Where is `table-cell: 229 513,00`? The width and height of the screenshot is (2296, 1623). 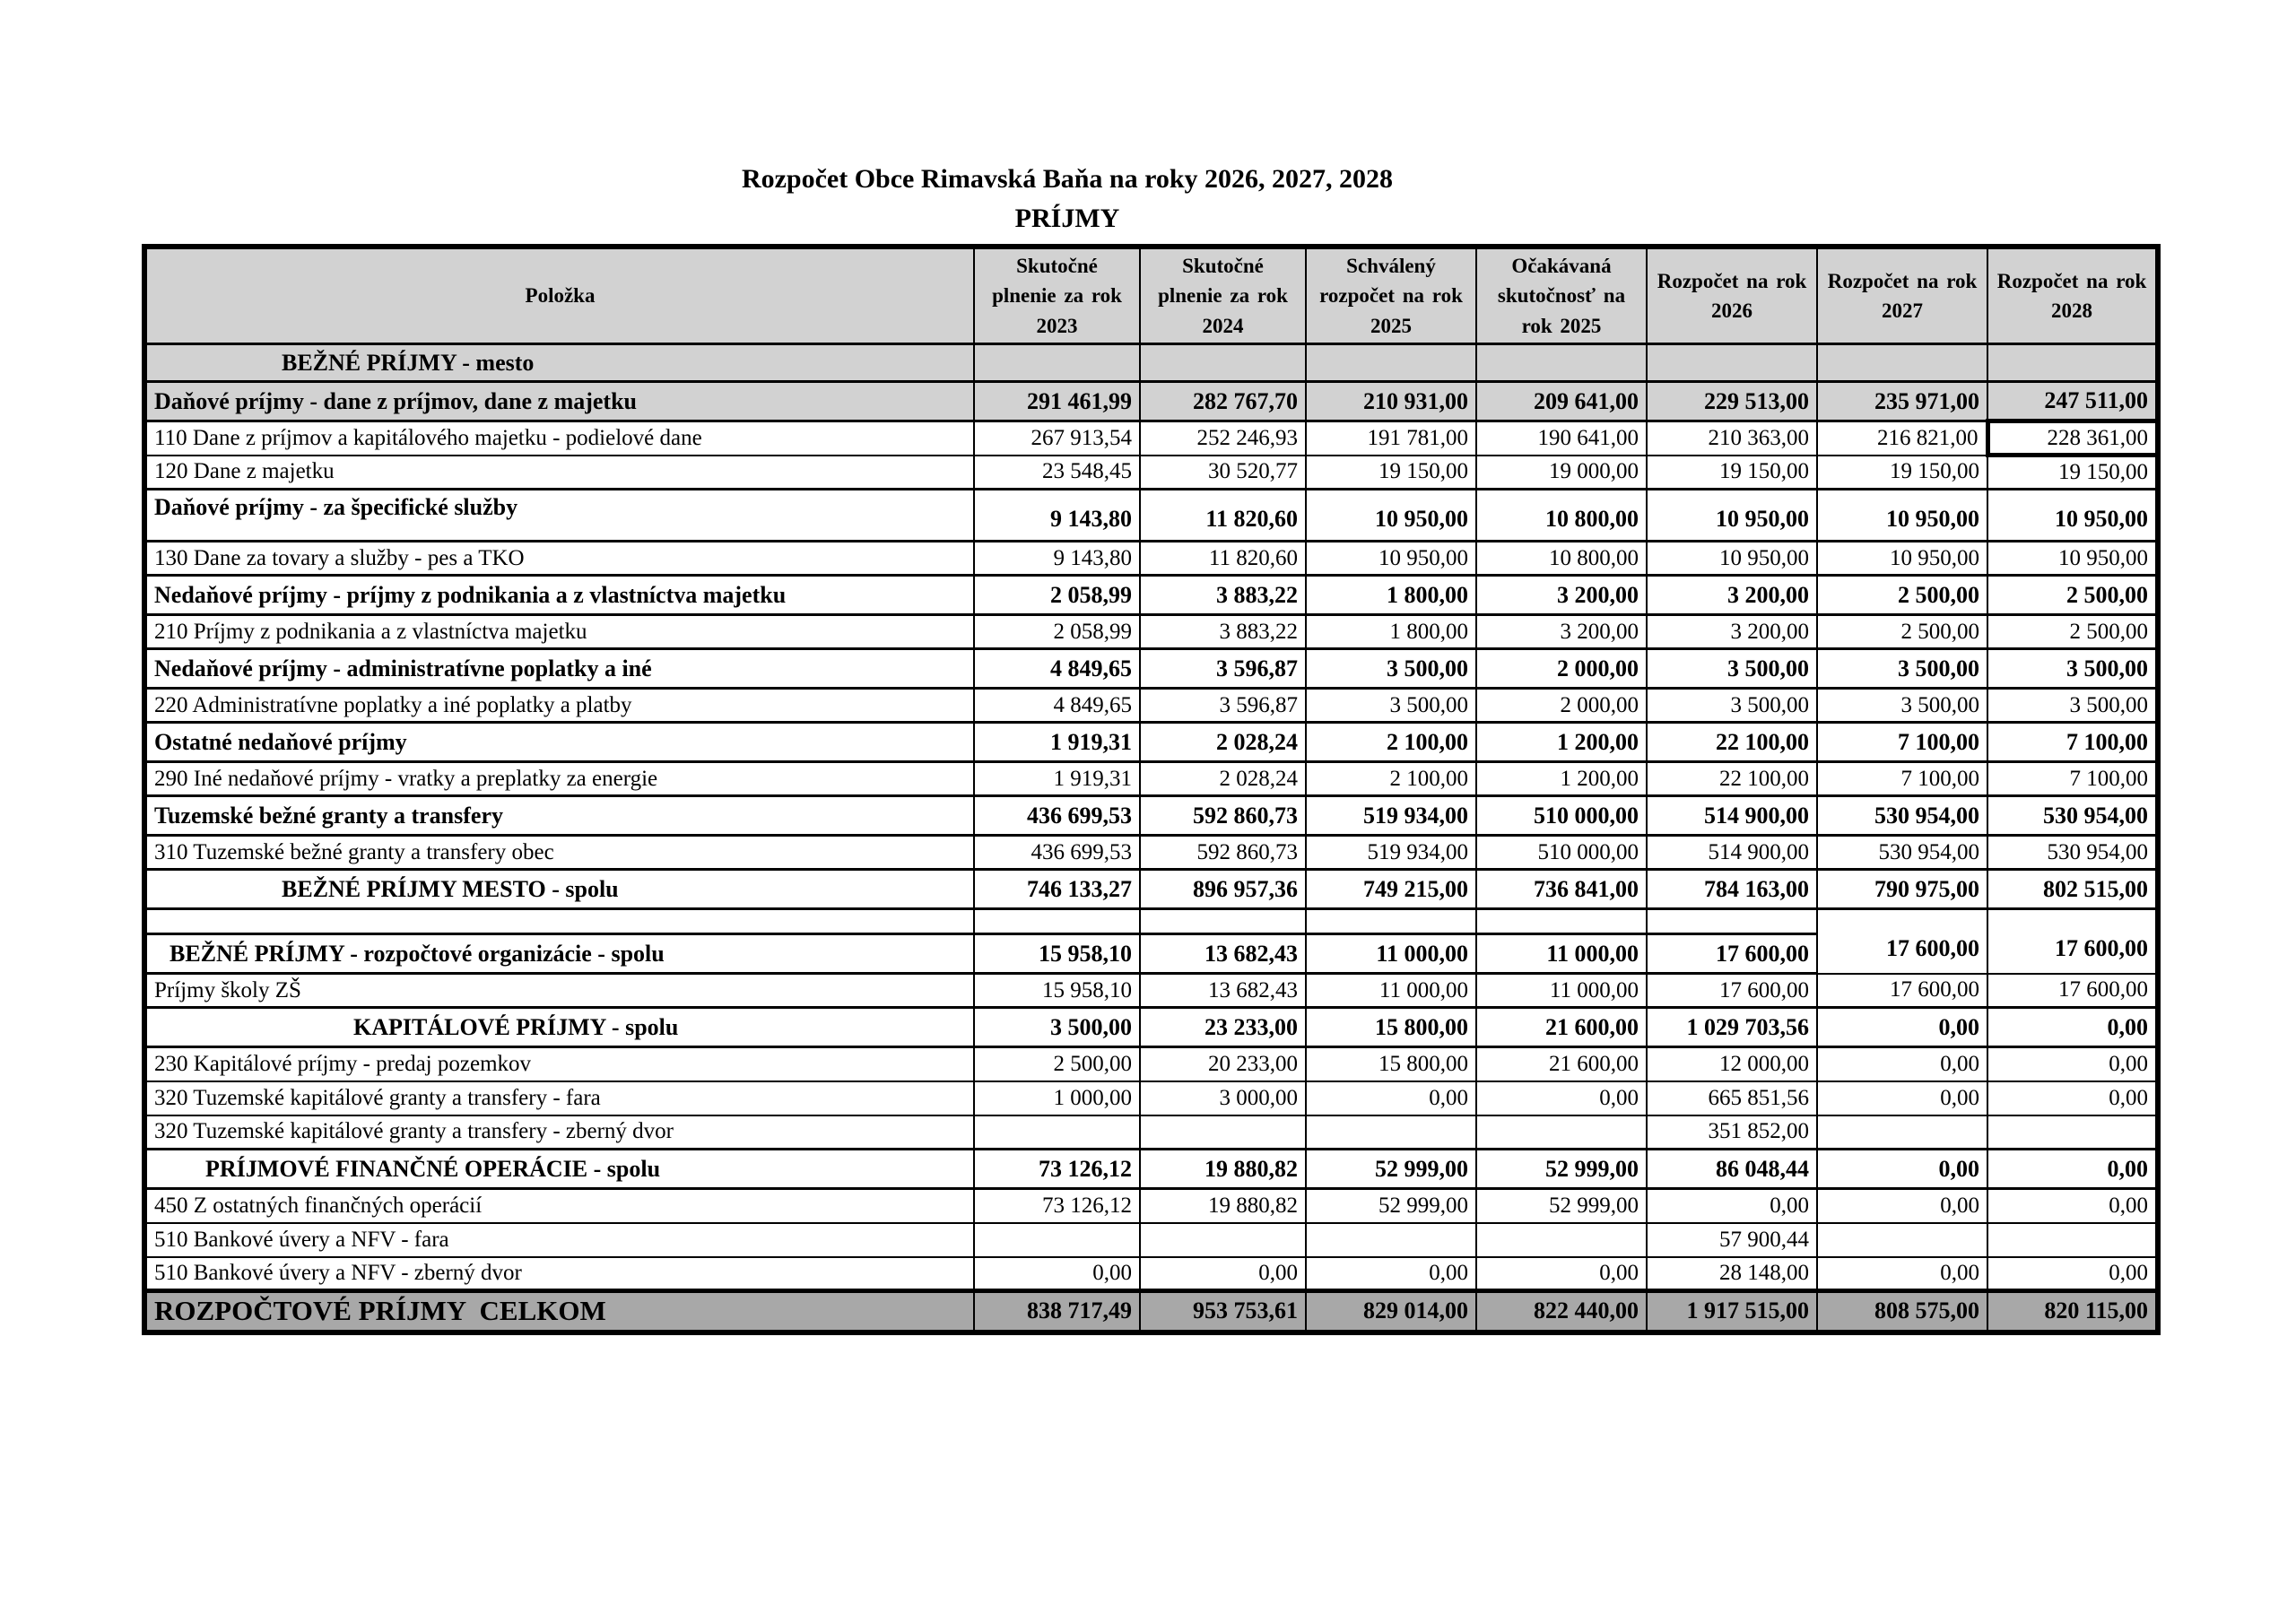 table-cell: 229 513,00 is located at coordinates (1732, 401).